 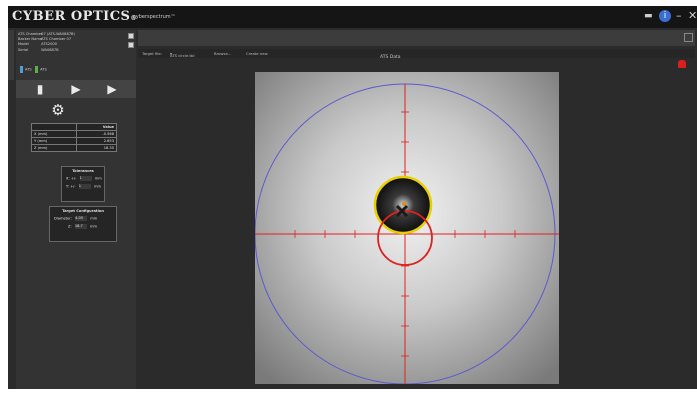 What do you see at coordinates (682, 64) in the screenshot?
I see `alarm-bell-icon` at bounding box center [682, 64].